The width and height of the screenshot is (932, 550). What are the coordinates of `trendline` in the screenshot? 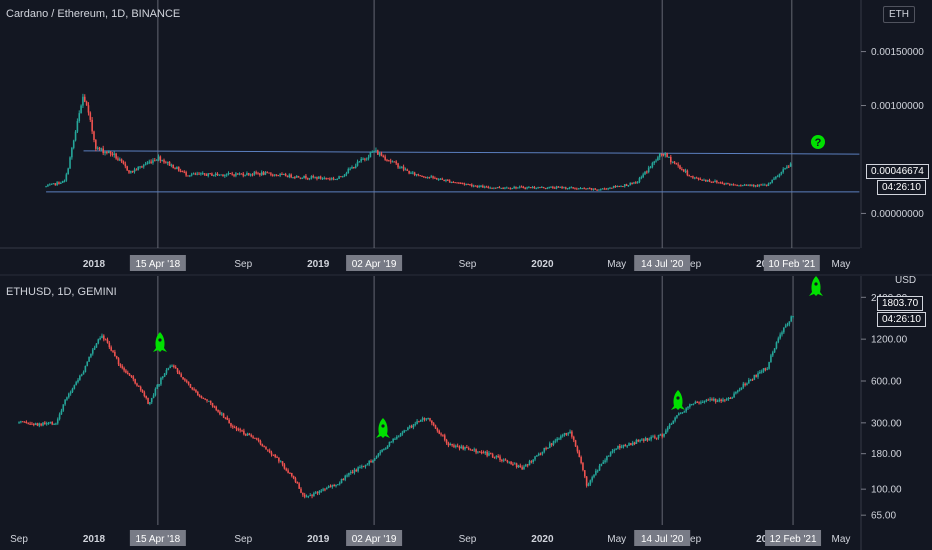 It's located at (471, 152).